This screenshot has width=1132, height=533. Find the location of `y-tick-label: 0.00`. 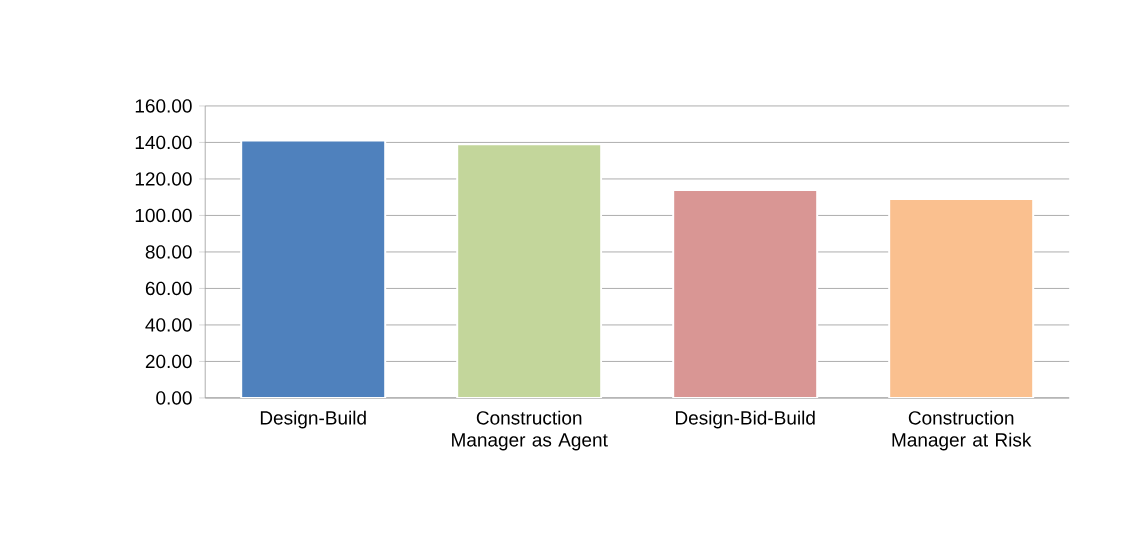

y-tick-label: 0.00 is located at coordinates (174, 398).